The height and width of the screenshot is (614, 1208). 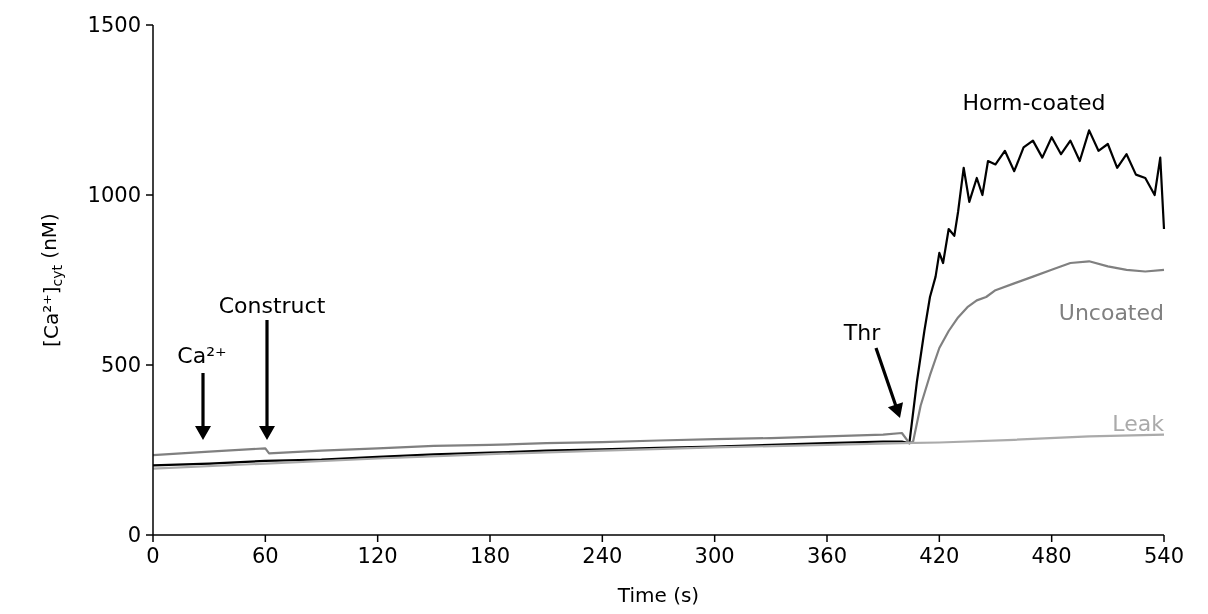 I want to click on x-tick-label: 120, so click(x=377, y=556).